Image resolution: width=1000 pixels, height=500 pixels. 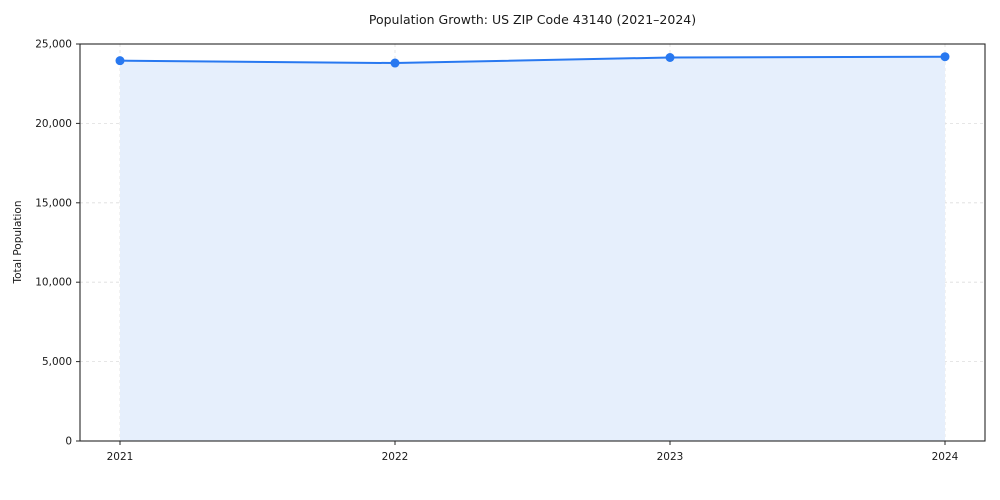 I want to click on y-tick-label: 5,000, so click(x=57, y=362).